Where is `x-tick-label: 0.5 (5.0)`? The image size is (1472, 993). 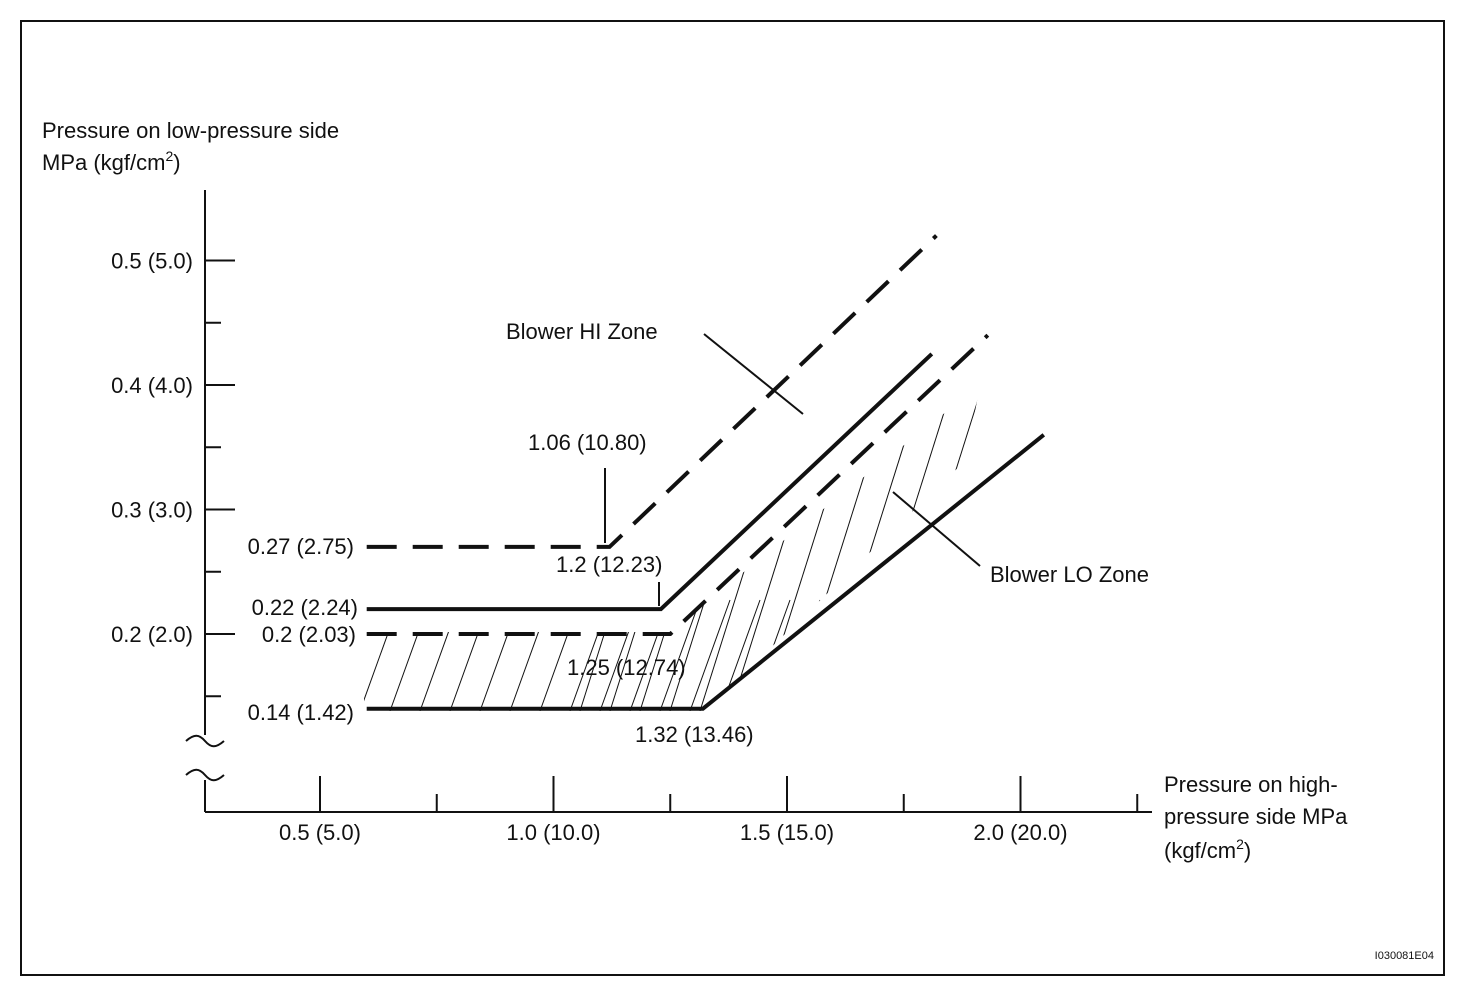
x-tick-label: 0.5 (5.0) is located at coordinates (320, 832).